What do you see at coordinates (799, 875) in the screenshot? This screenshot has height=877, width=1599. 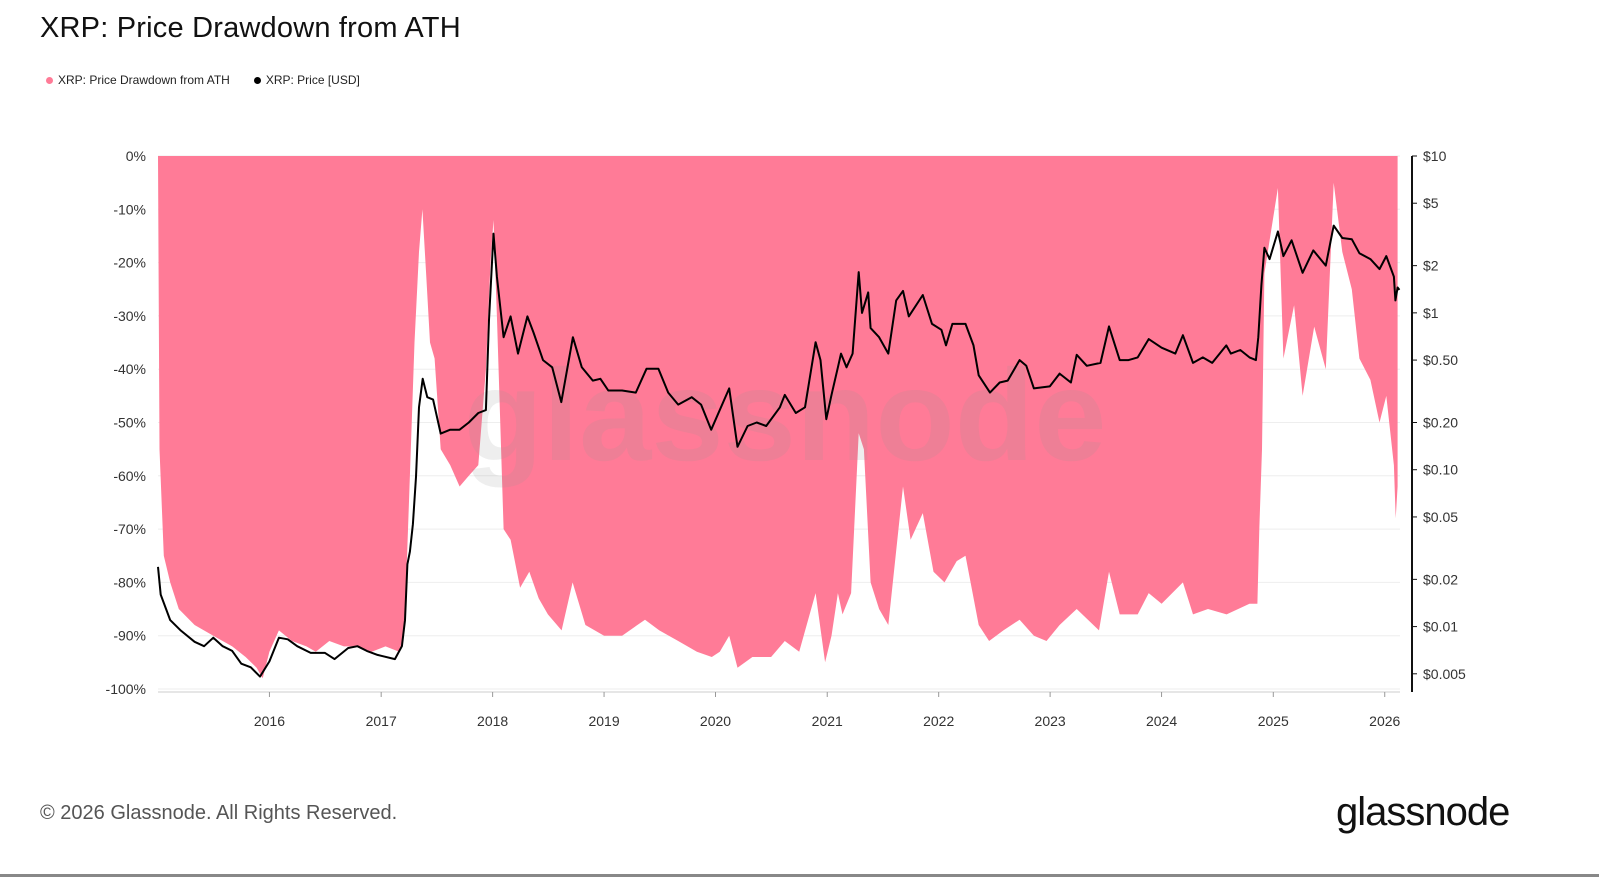 I see `bottom-rule` at bounding box center [799, 875].